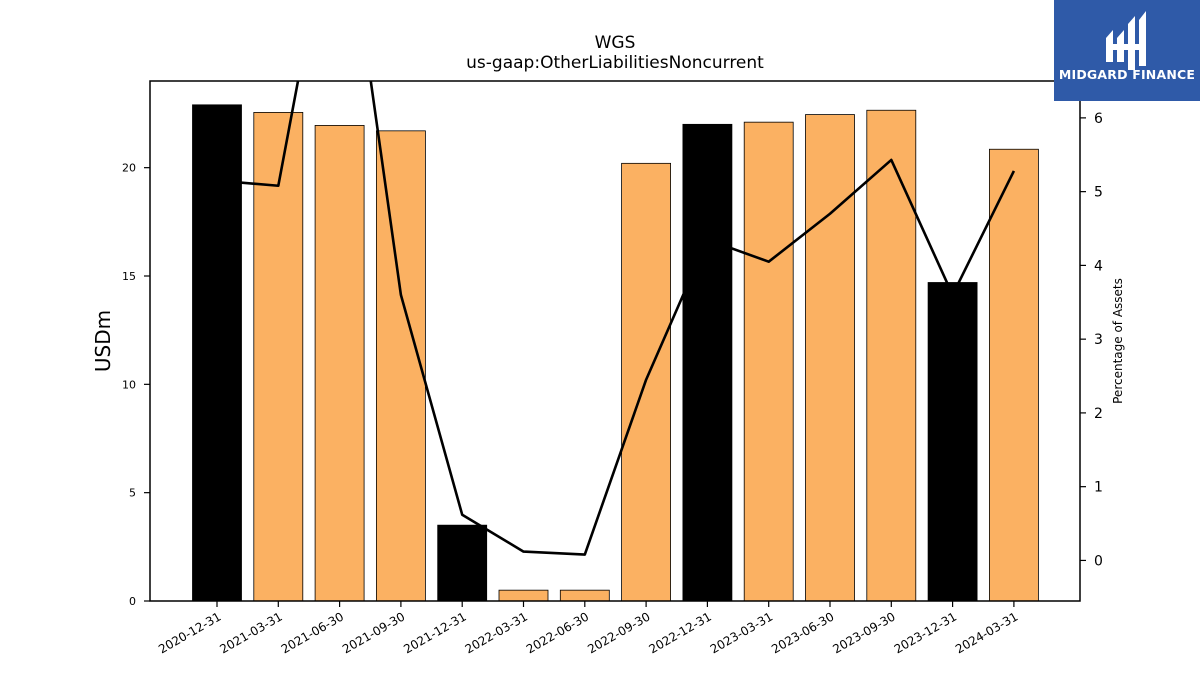 This screenshot has height=675, width=1200. What do you see at coordinates (1118, 341) in the screenshot?
I see `y2-axis-label: Percentage of Assets` at bounding box center [1118, 341].